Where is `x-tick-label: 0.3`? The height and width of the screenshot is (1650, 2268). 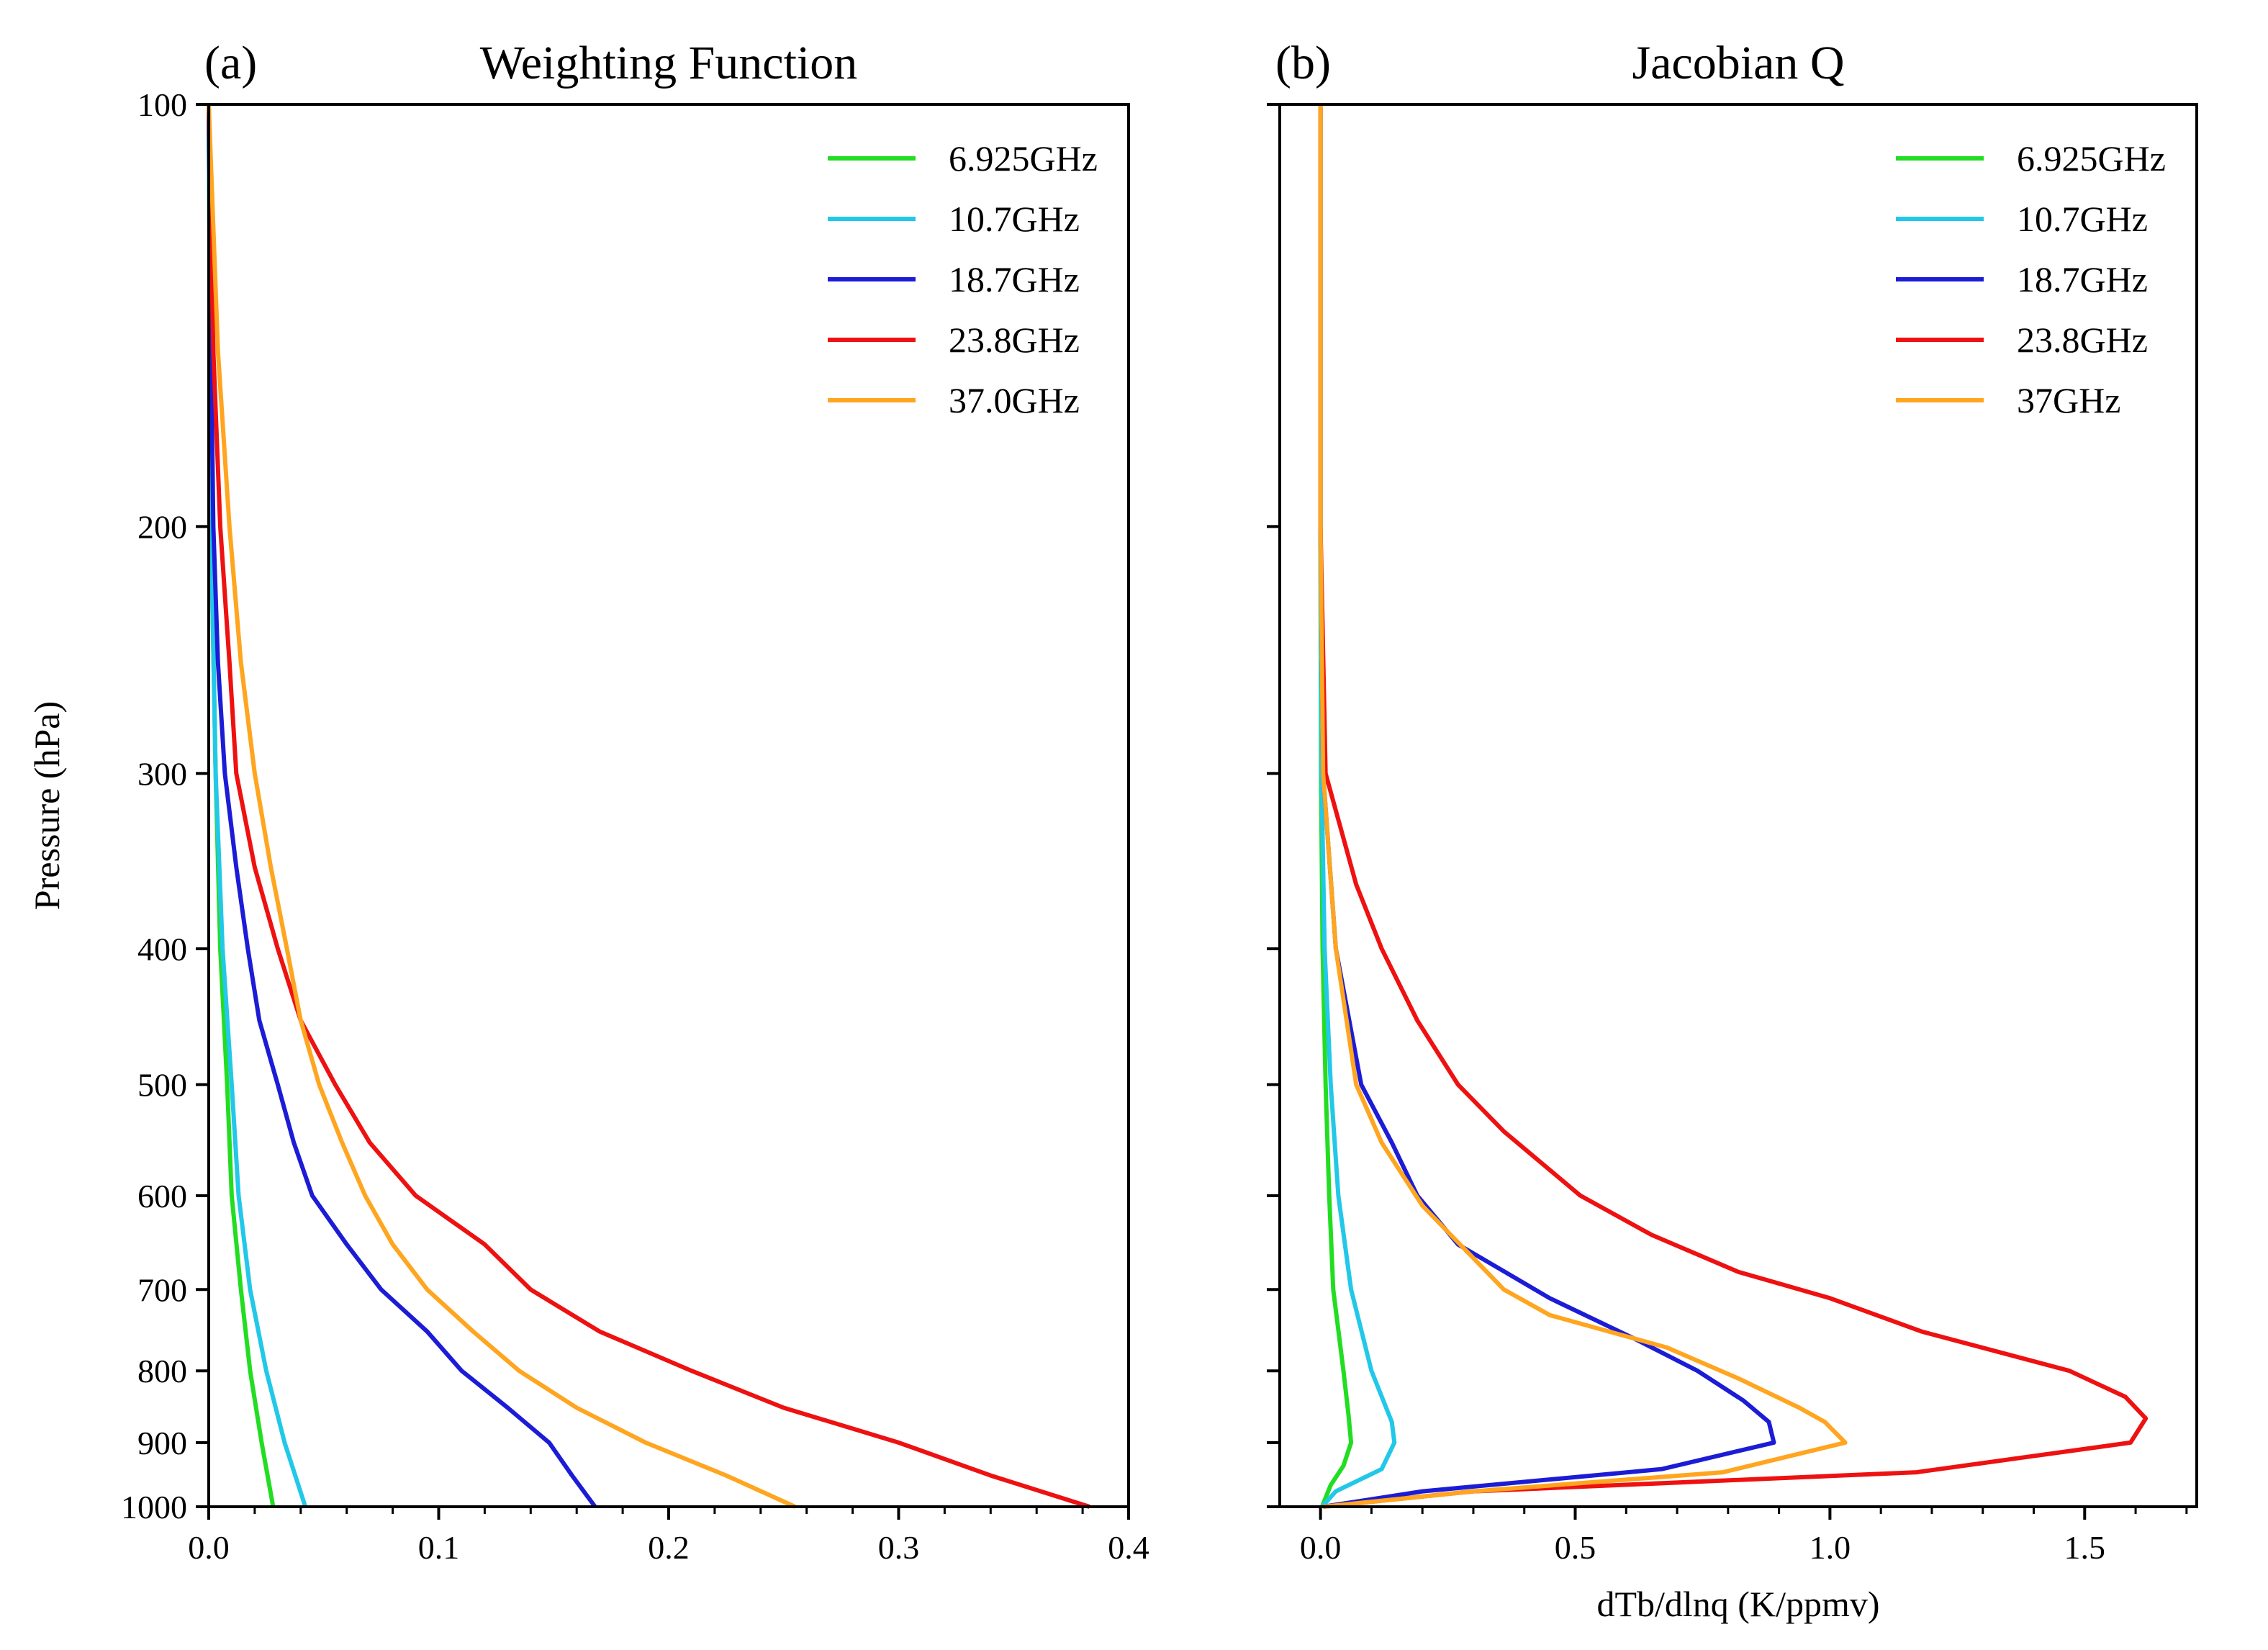 x-tick-label: 0.3 is located at coordinates (899, 1547).